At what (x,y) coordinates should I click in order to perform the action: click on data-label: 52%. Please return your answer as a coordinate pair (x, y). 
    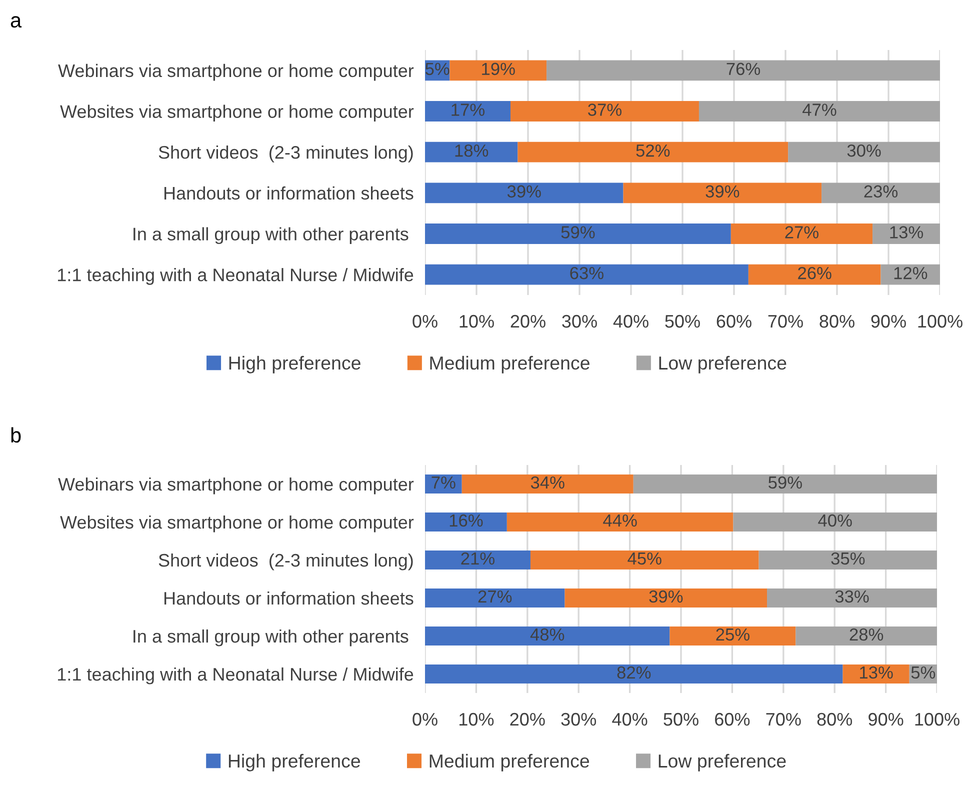
    Looking at the image, I should click on (653, 150).